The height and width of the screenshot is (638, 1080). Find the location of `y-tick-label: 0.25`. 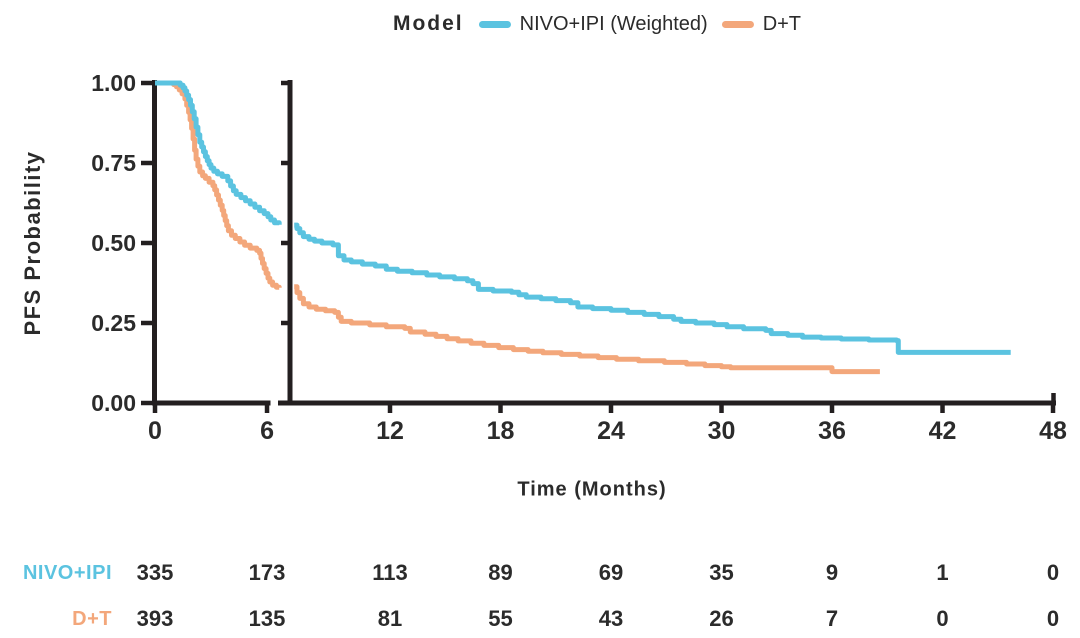

y-tick-label: 0.25 is located at coordinates (113, 323).